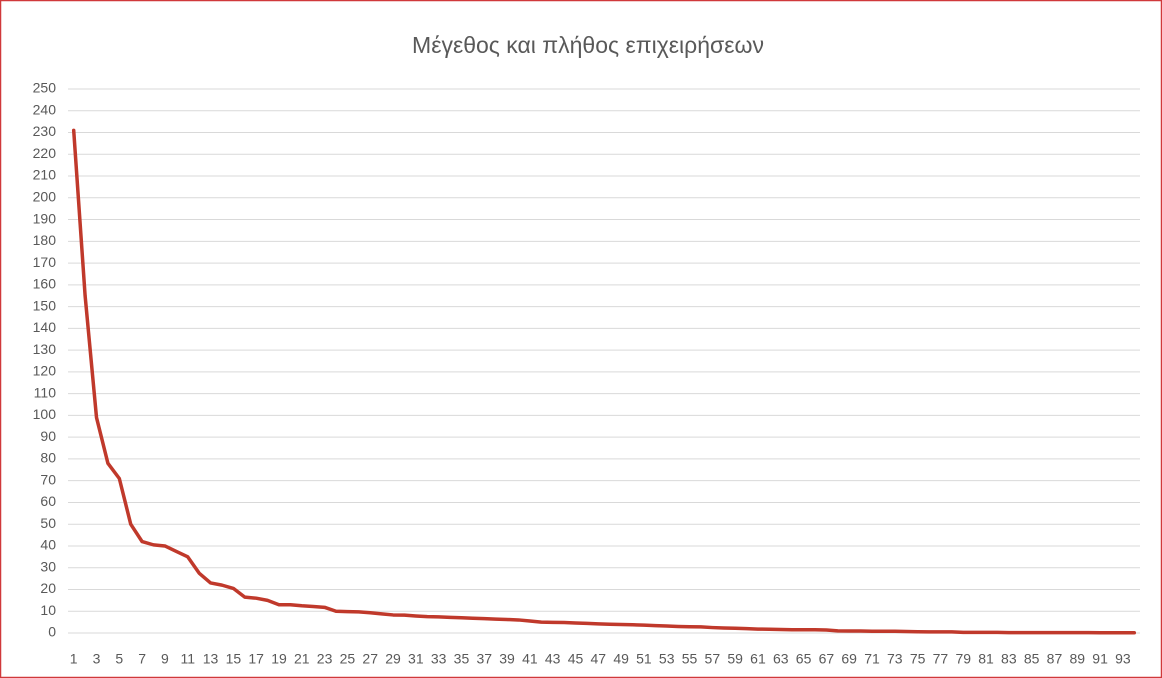 This screenshot has height=678, width=1162. I want to click on y-tick-label: 0, so click(52, 632).